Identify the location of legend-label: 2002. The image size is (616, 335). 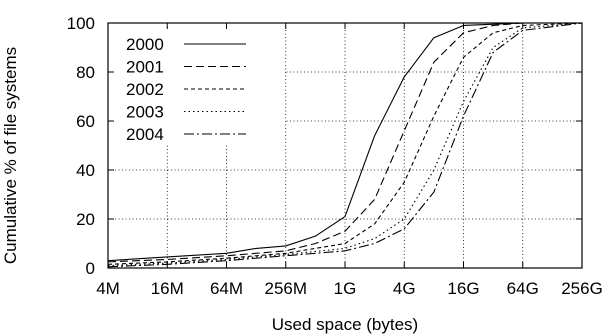
(145, 89).